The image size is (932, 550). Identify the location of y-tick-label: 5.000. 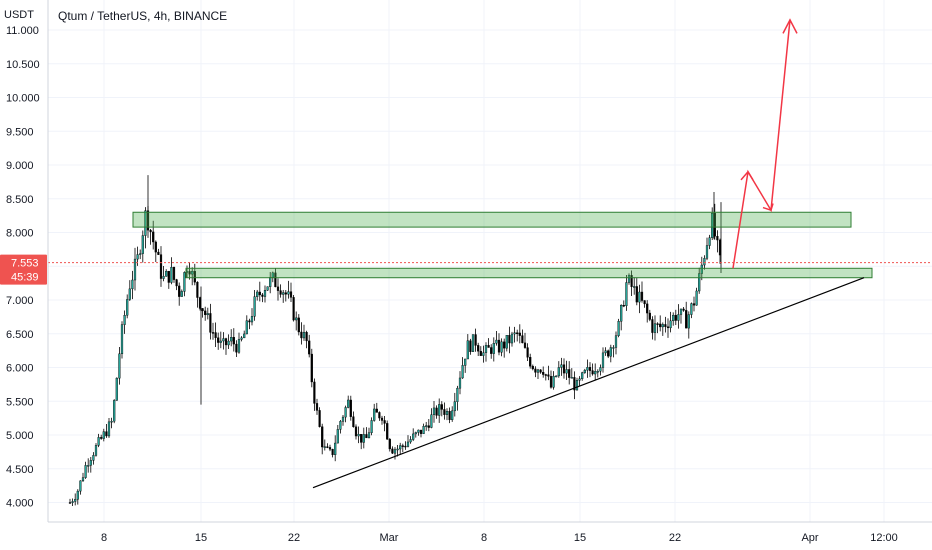
(20, 436).